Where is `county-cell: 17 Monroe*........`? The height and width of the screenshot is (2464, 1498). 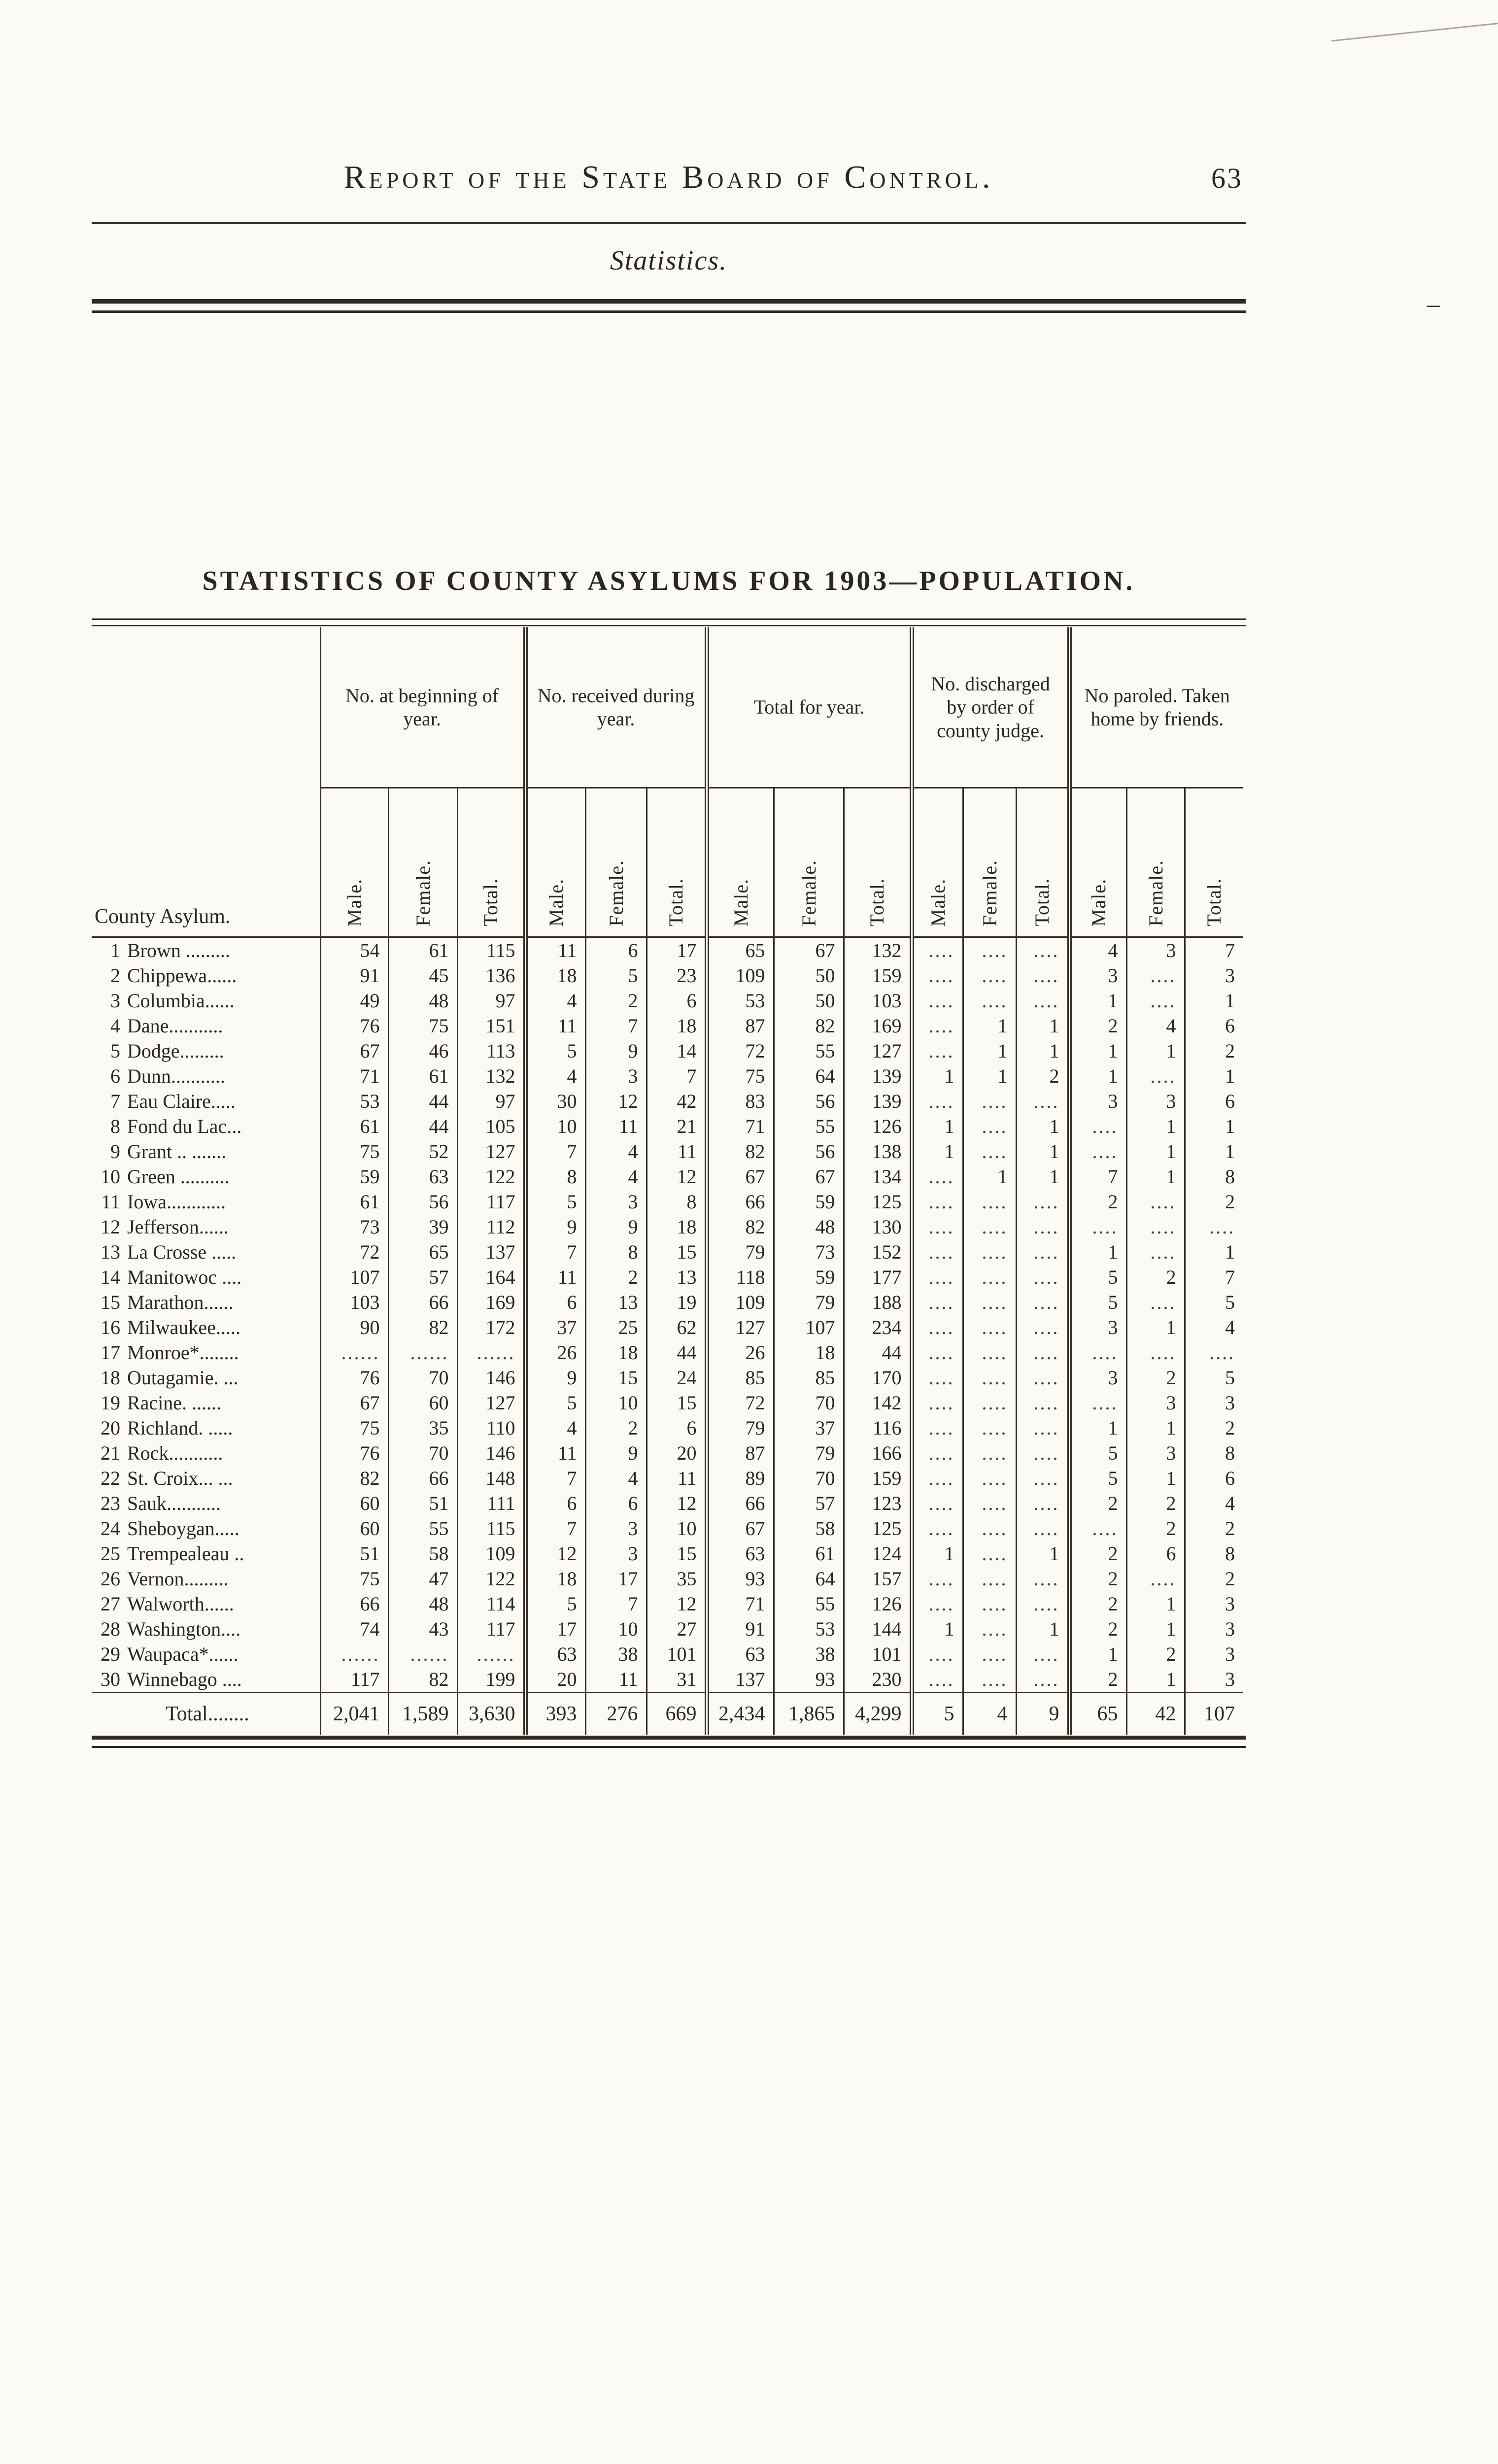
county-cell: 17 Monroe*........ is located at coordinates (206, 1352).